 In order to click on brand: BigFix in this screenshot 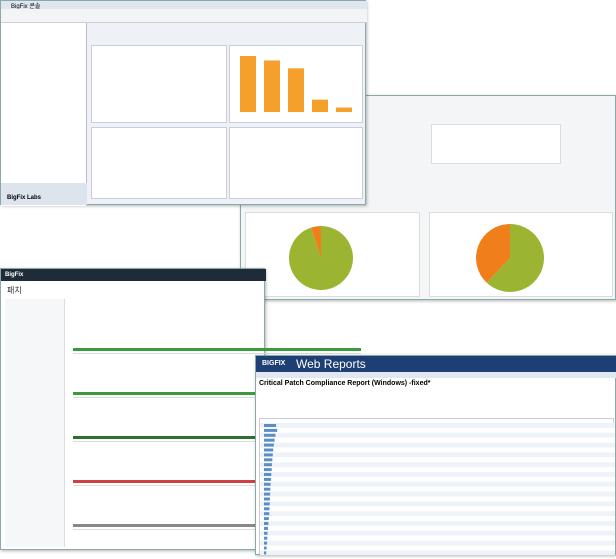, I will do `click(133, 275)`.